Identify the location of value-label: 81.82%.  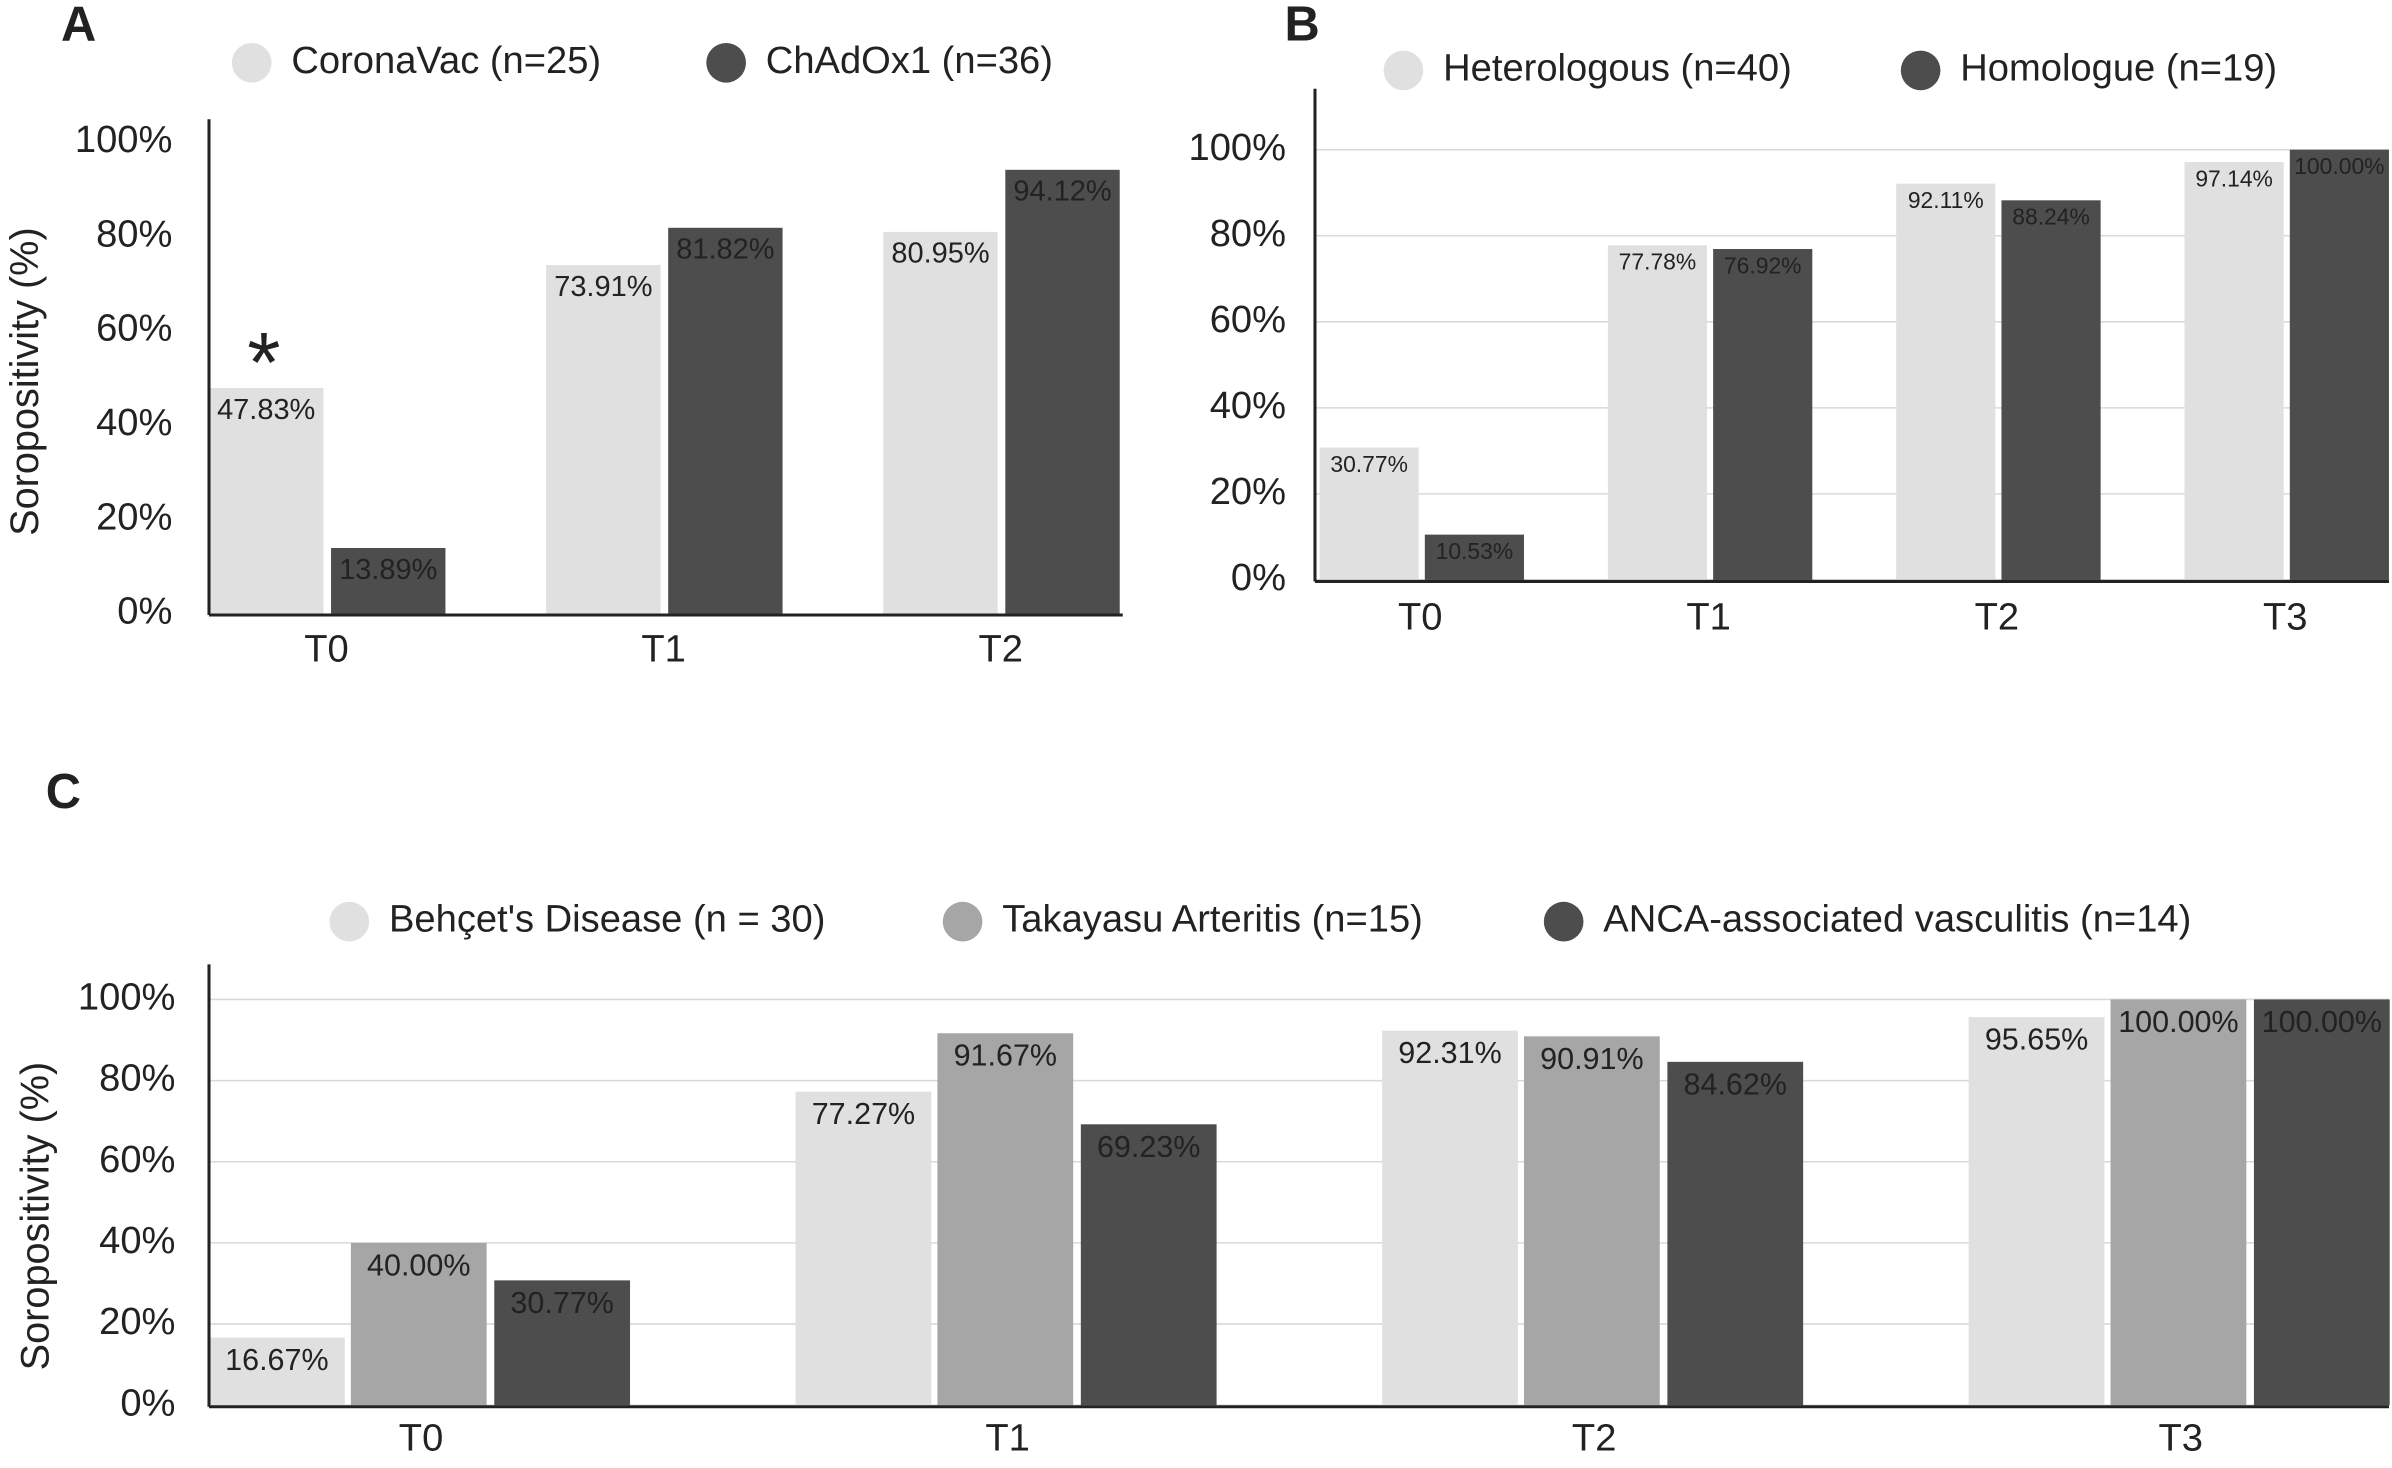
(725, 250).